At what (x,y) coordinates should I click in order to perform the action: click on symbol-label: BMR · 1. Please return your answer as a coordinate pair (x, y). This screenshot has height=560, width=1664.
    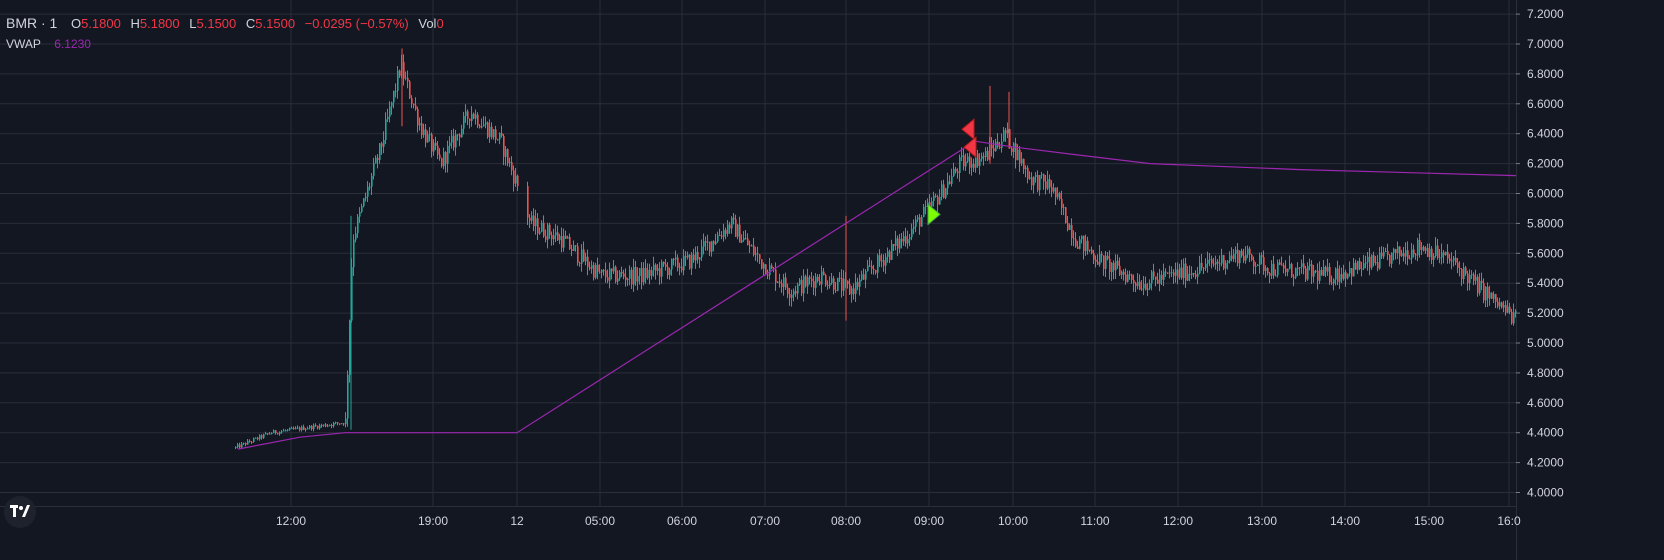
    Looking at the image, I should click on (32, 23).